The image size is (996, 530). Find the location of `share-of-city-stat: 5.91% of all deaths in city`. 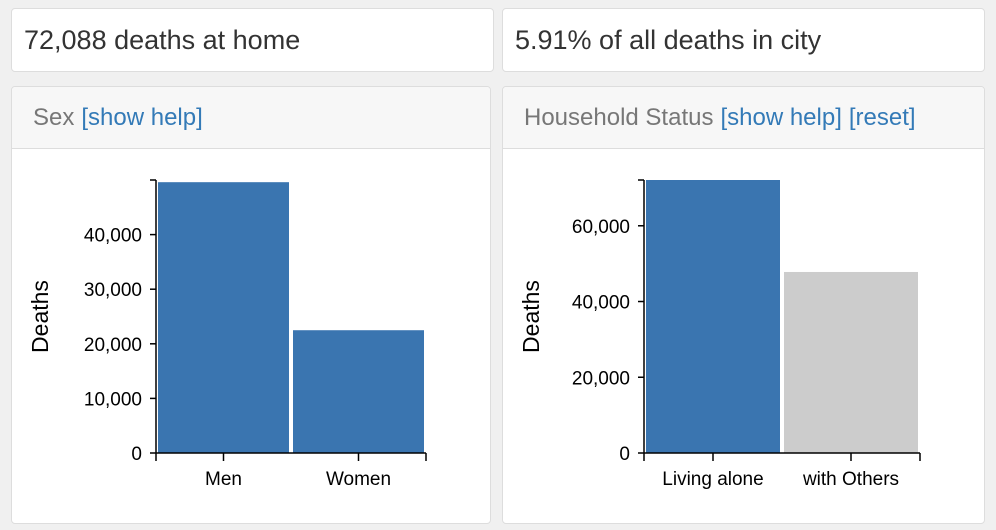

share-of-city-stat: 5.91% of all deaths in city is located at coordinates (743, 40).